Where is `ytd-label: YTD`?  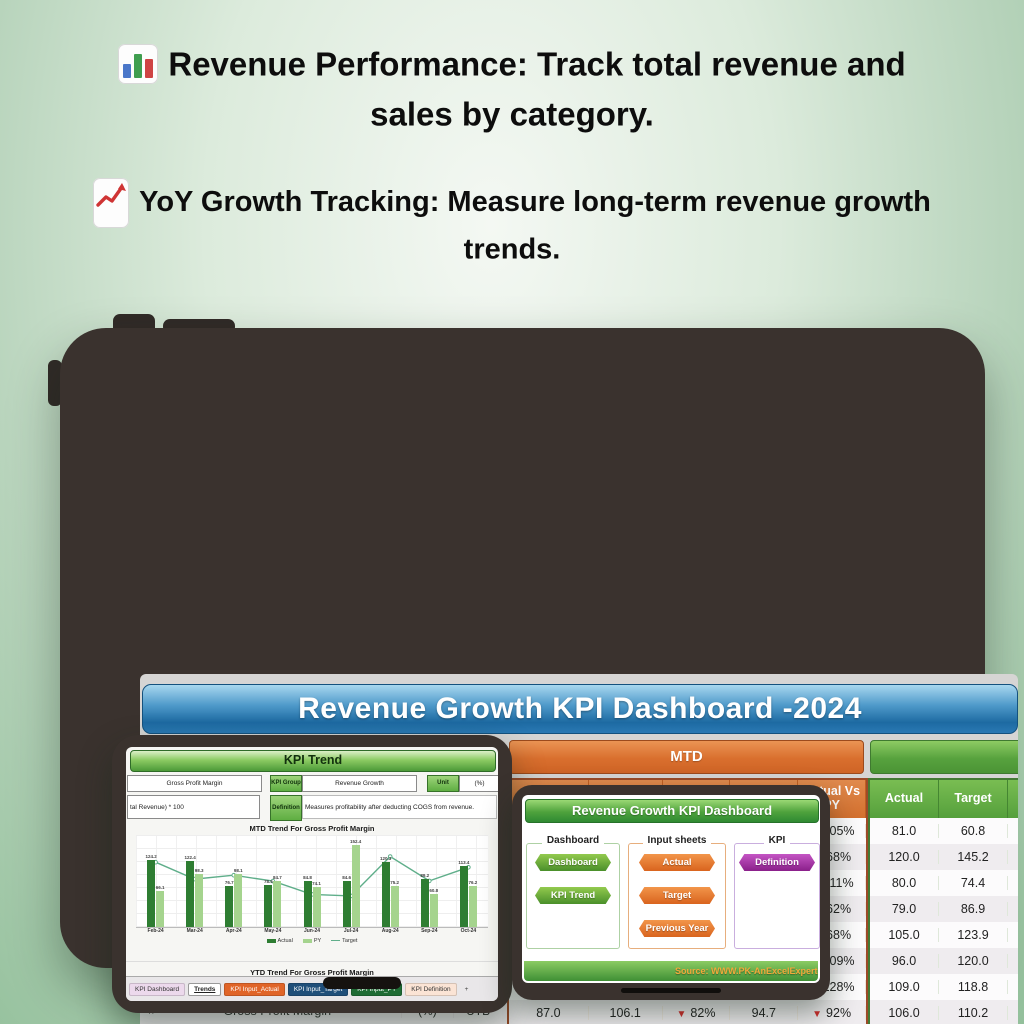 ytd-label: YTD is located at coordinates (944, 757).